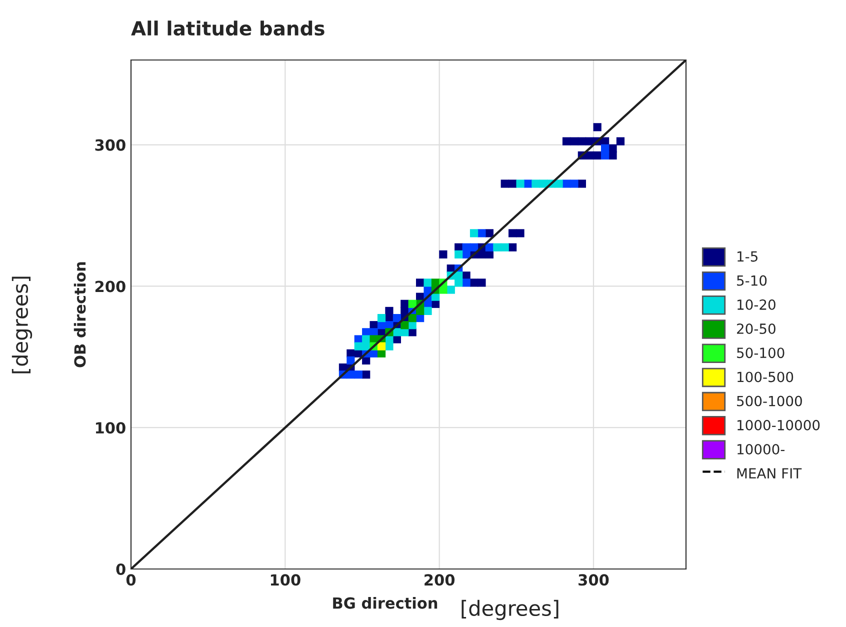 Image resolution: width=846 pixels, height=627 pixels. What do you see at coordinates (285, 580) in the screenshot?
I see `x-tick-label: 100` at bounding box center [285, 580].